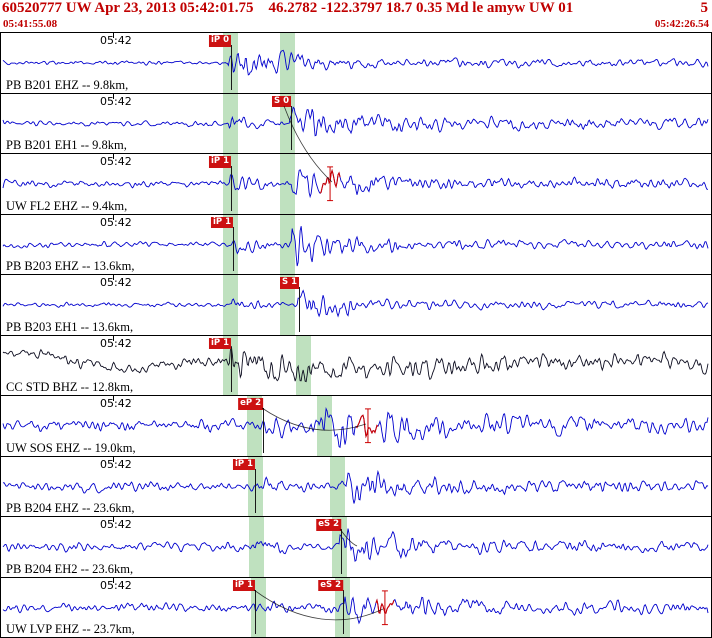  Describe the element at coordinates (71, 447) in the screenshot. I see `station-label: UW SOS EHZ -- 19.0km,` at that location.